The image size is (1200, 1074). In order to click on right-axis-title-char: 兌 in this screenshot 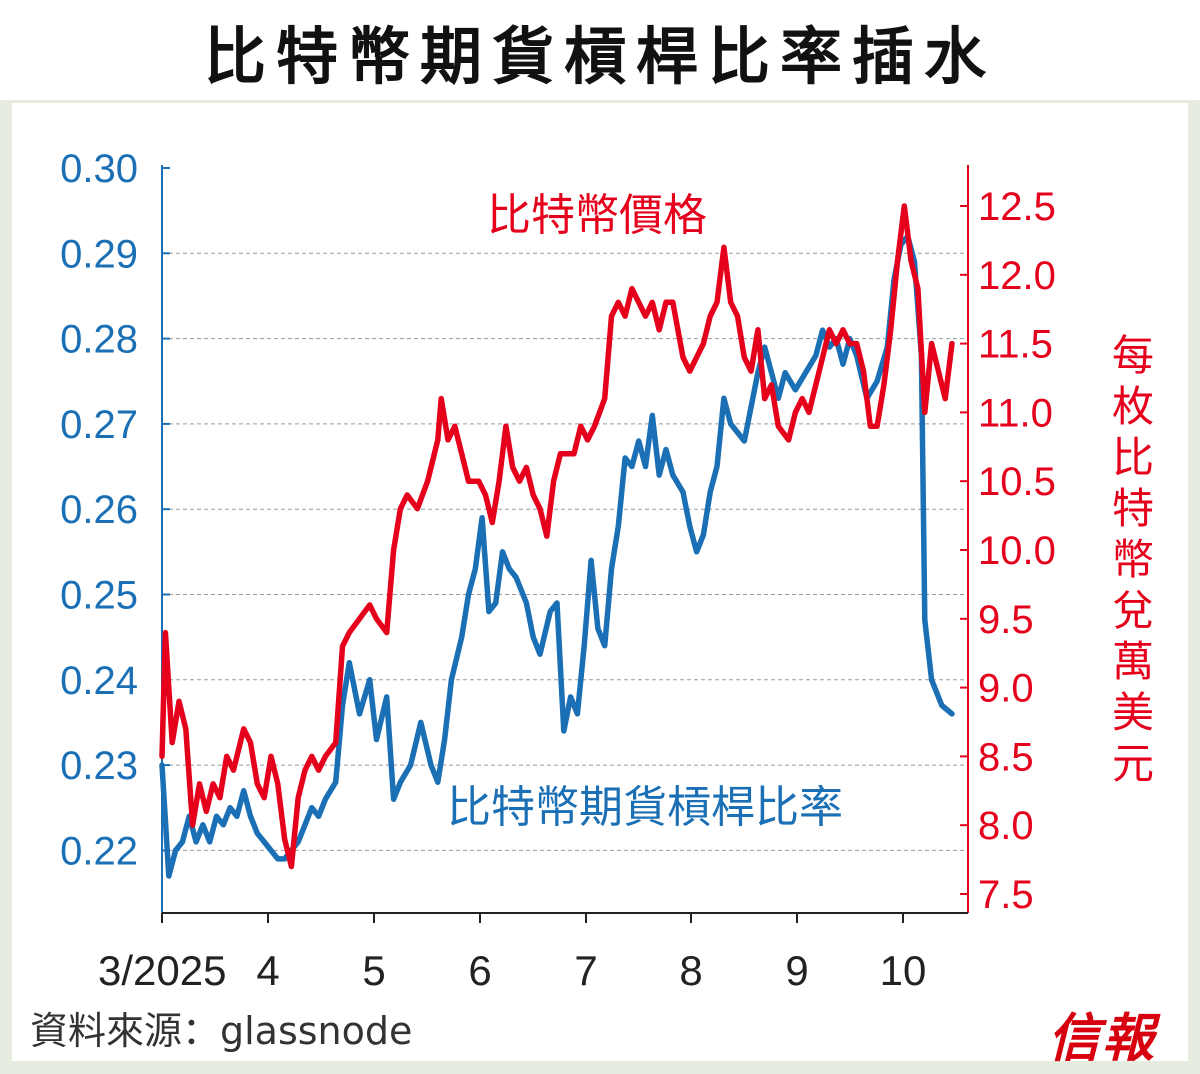, I will do `click(1133, 610)`.